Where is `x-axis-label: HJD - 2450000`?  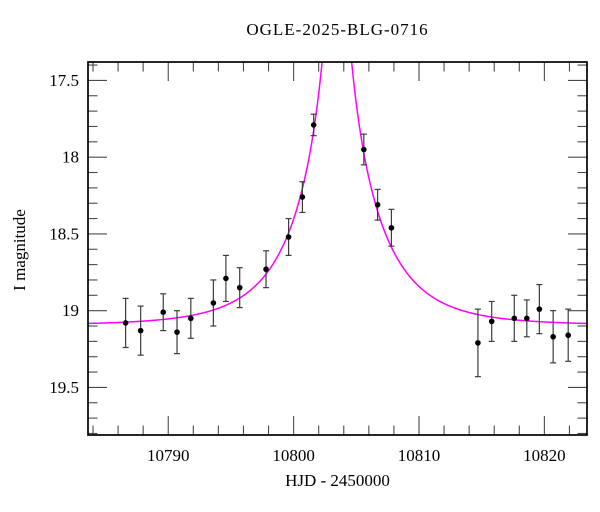
x-axis-label: HJD - 2450000 is located at coordinates (337, 480).